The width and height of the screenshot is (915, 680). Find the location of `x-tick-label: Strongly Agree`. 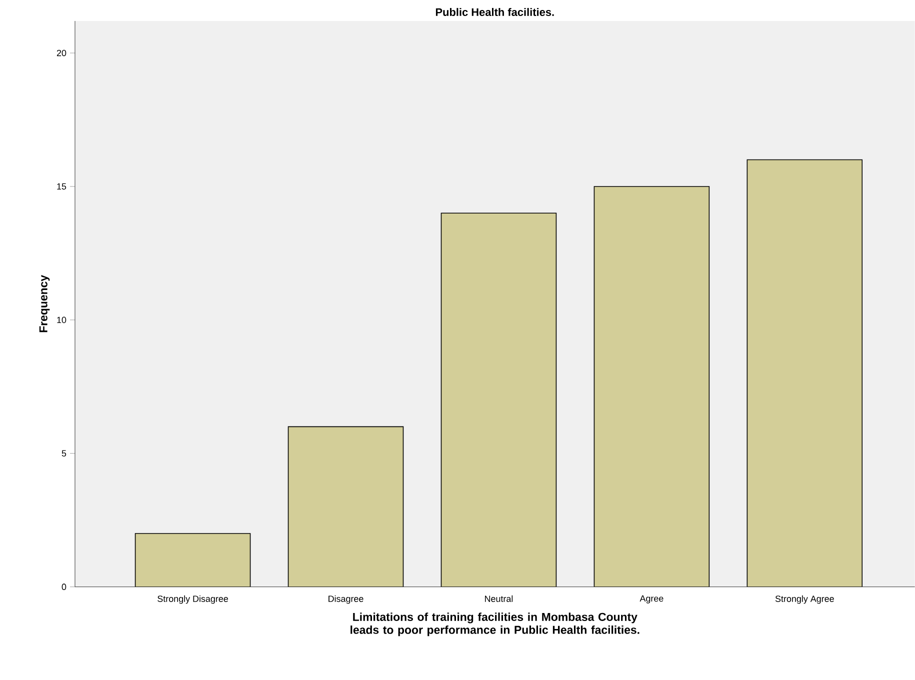

x-tick-label: Strongly Agree is located at coordinates (804, 599).